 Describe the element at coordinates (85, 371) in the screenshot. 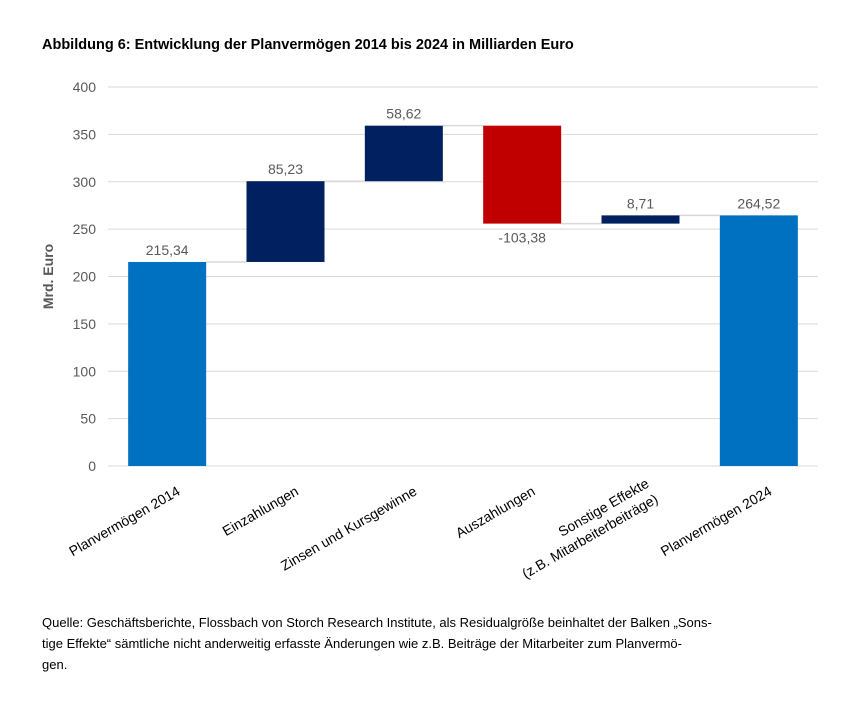

I see `y-tick-label: 100` at that location.